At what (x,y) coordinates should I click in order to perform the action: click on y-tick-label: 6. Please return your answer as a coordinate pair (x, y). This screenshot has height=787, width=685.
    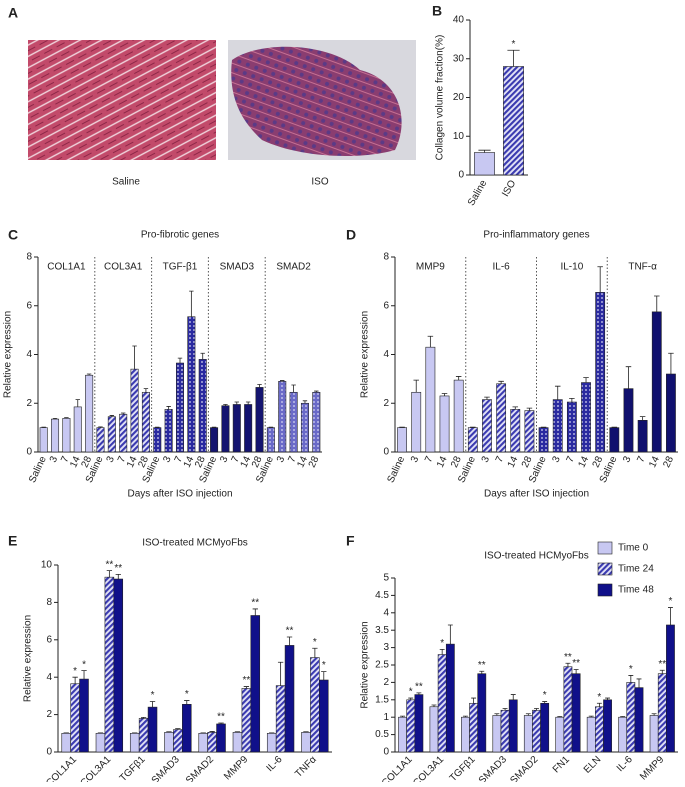
    Looking at the image, I should click on (386, 305).